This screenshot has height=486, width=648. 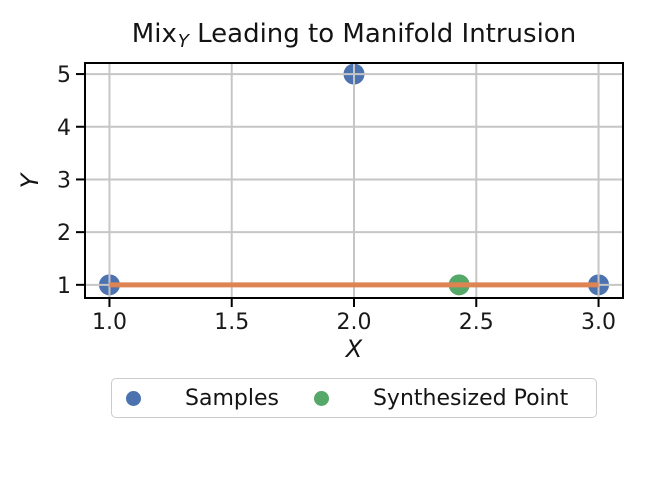 I want to click on x-tick-label: 1.5, so click(x=231, y=322).